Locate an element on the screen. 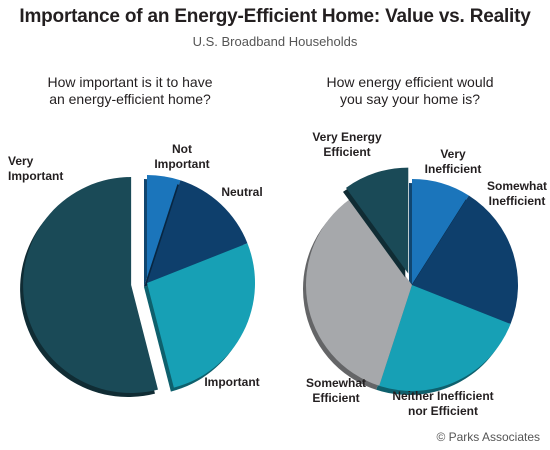 Image resolution: width=550 pixels, height=450 pixels. slice-label-line: nor Efficient is located at coordinates (443, 411).